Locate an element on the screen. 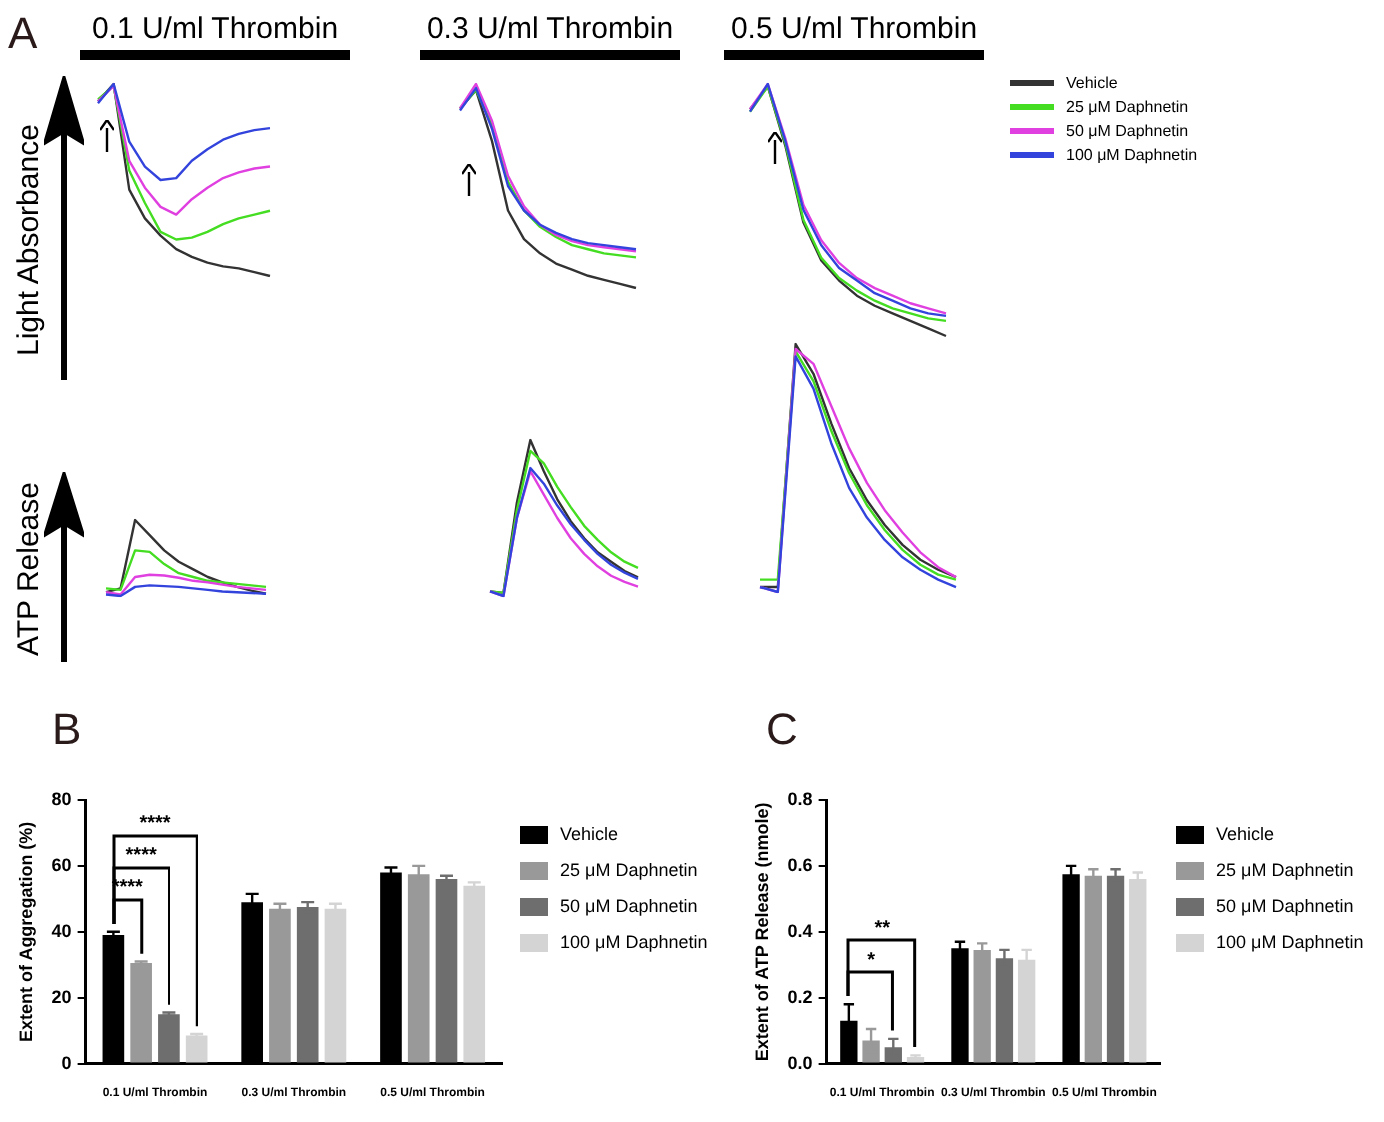 This screenshot has width=1384, height=1122. y-tick-label: 40 is located at coordinates (61, 930).